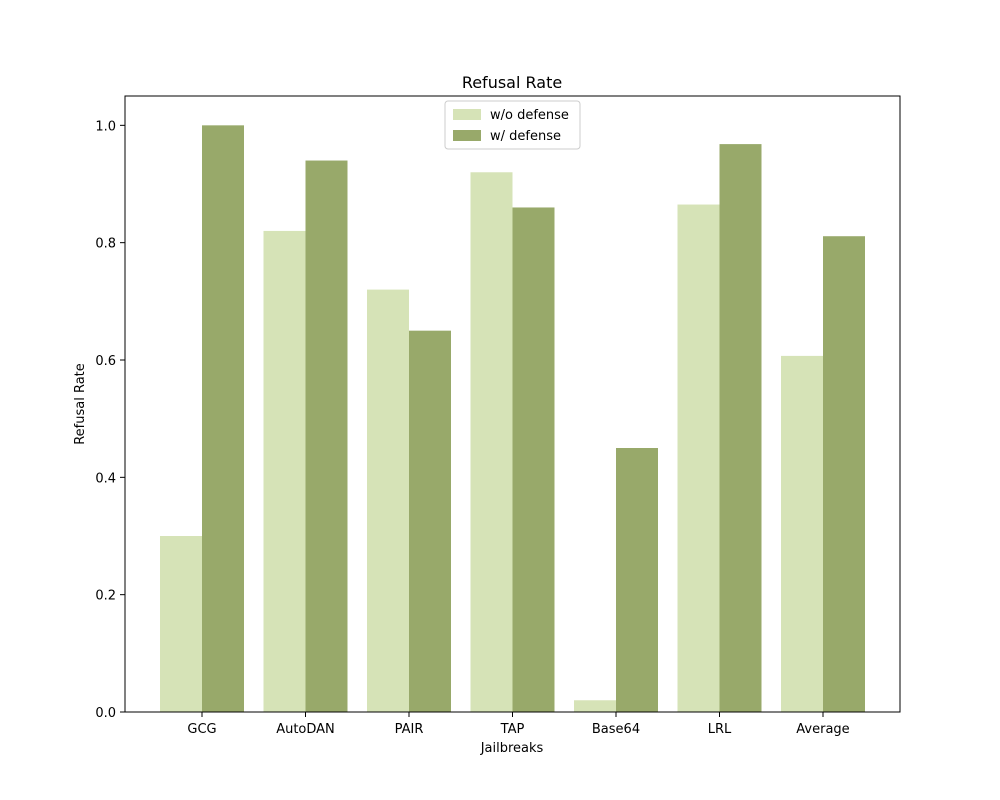  I want to click on x-tick-label-average: Average, so click(822, 729).